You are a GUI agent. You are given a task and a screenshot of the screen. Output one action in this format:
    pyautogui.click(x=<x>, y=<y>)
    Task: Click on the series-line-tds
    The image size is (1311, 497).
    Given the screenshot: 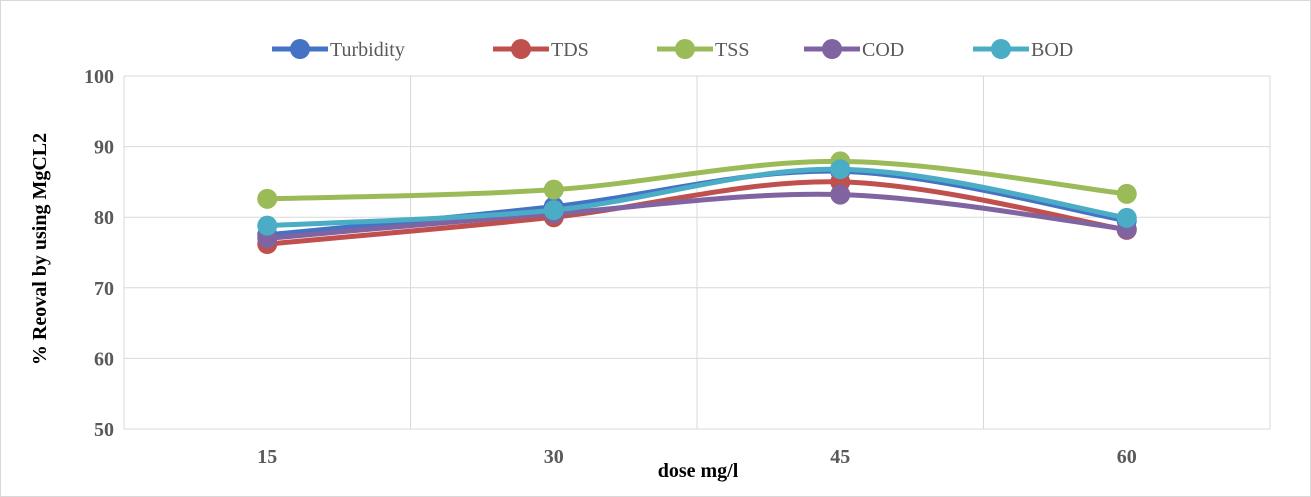 What is the action you would take?
    pyautogui.click(x=697, y=213)
    